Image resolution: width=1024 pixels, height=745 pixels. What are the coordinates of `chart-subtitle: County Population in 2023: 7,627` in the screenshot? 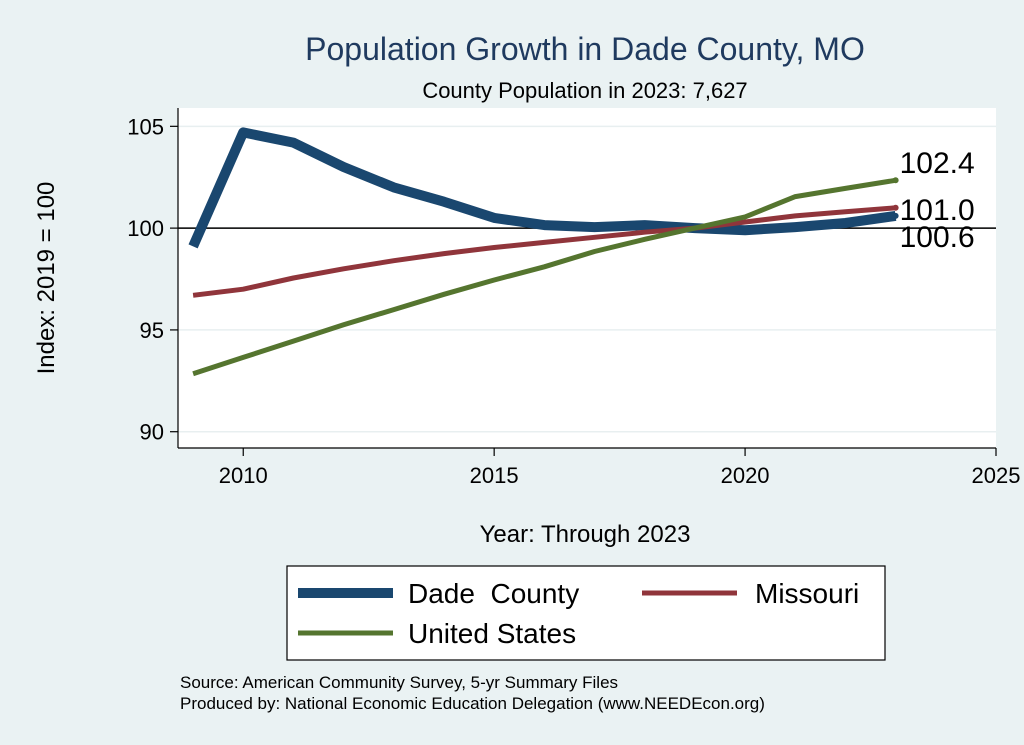 It's located at (584, 90).